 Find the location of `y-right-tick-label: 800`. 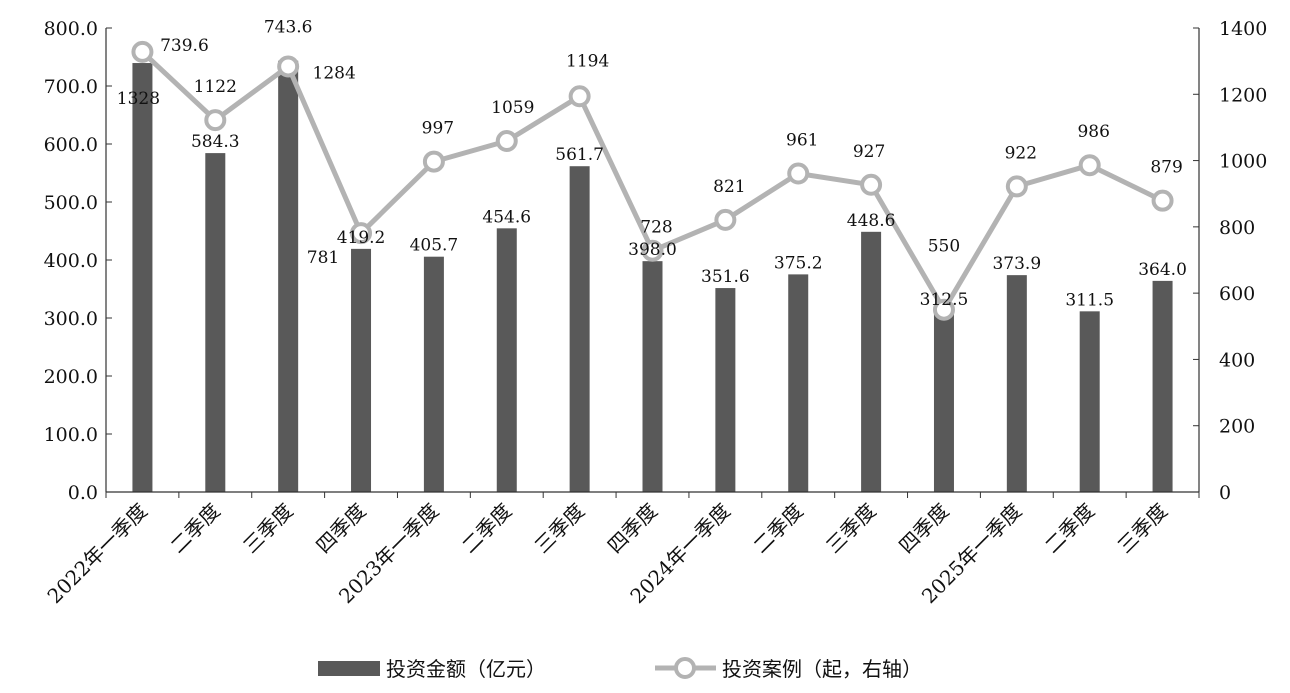

y-right-tick-label: 800 is located at coordinates (1237, 228).